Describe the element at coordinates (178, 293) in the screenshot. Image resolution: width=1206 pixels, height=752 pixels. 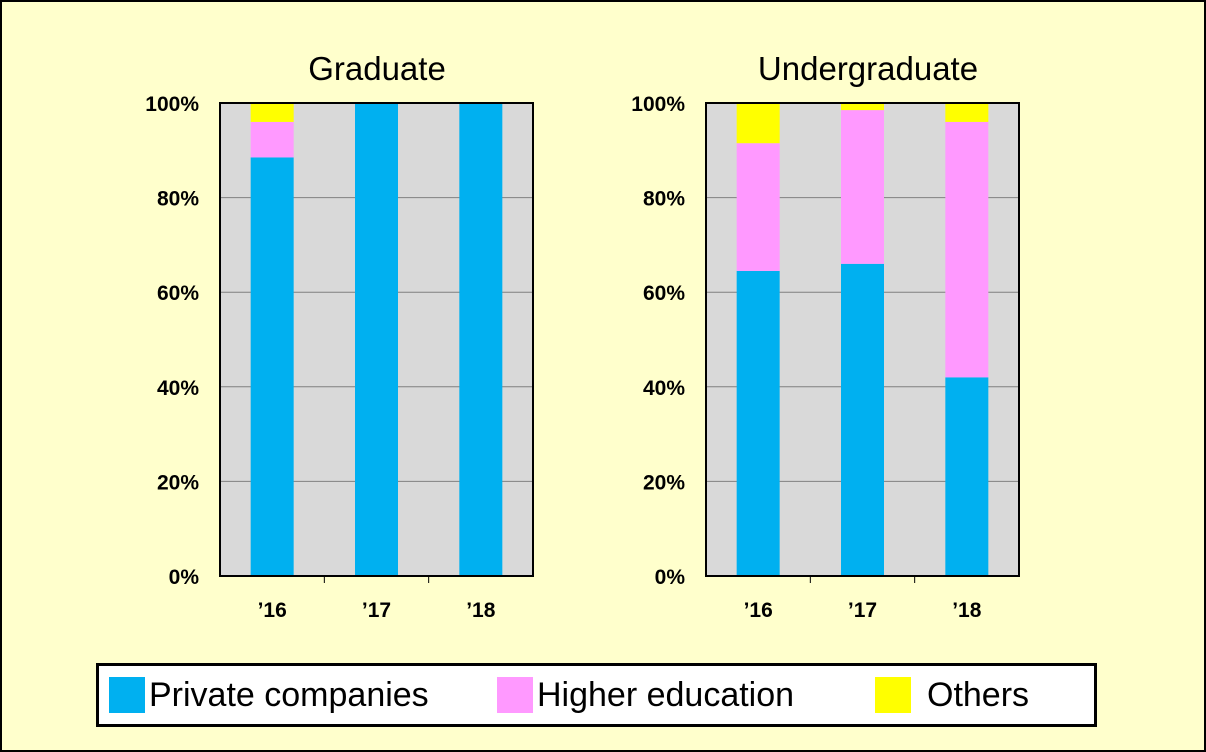
I see `graduate-y-tick-label: 60%` at that location.